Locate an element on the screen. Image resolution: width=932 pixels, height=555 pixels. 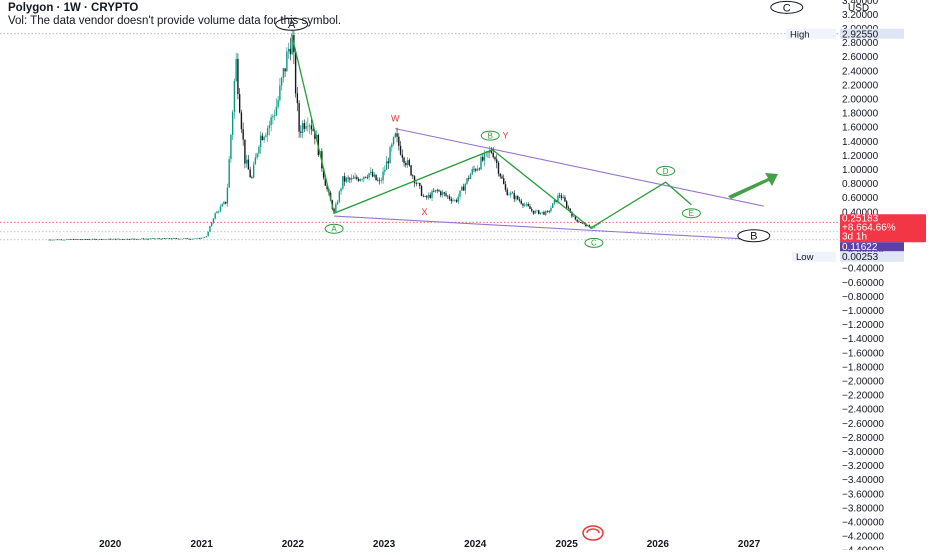
last-price-tag is located at coordinates (883, 228).